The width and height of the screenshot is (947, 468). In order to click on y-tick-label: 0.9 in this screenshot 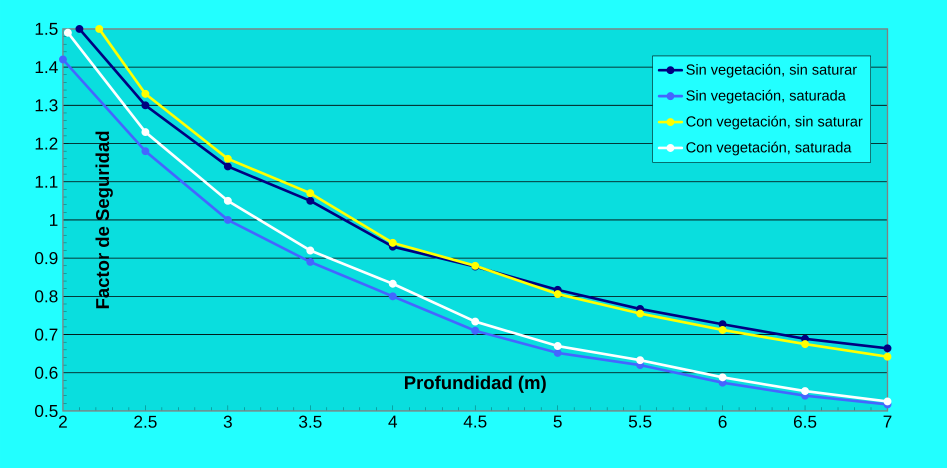, I will do `click(46, 258)`.